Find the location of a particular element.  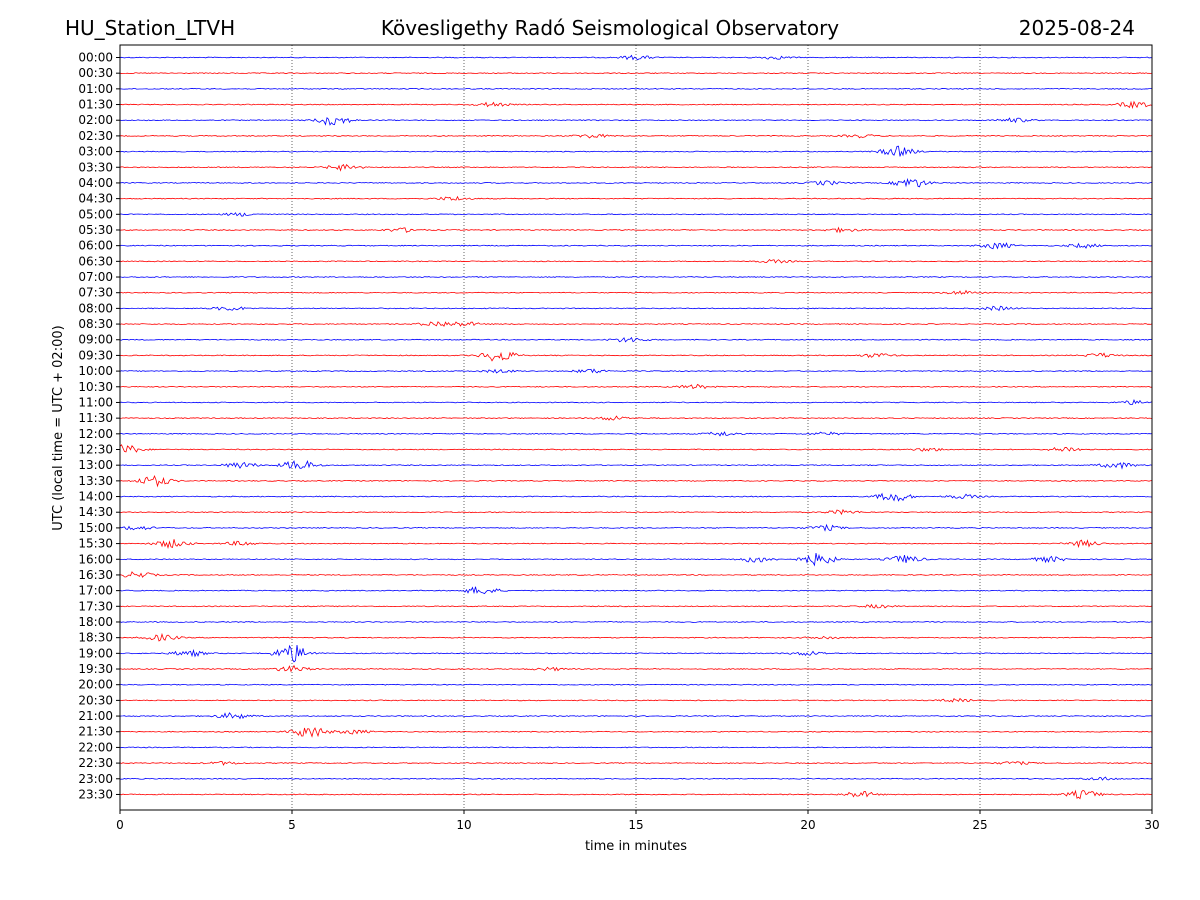

y-tick-label: 13:00 is located at coordinates (95, 465).